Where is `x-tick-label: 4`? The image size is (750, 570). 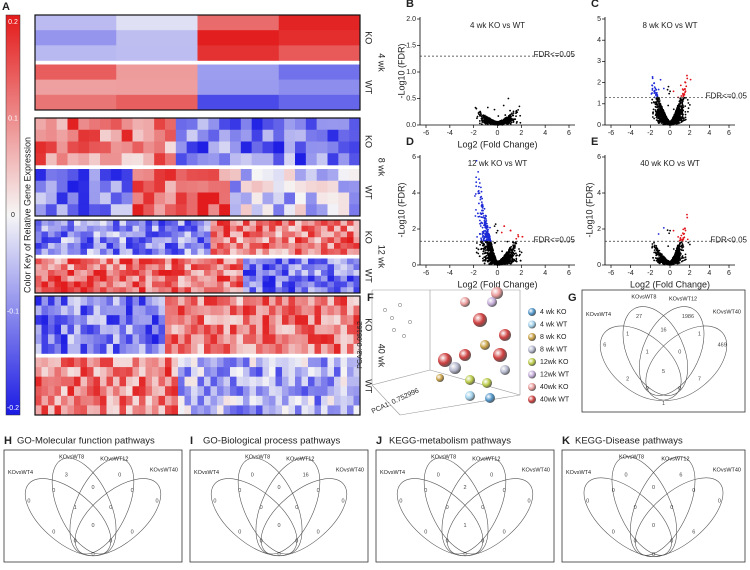
x-tick-label: 4 is located at coordinates (709, 133).